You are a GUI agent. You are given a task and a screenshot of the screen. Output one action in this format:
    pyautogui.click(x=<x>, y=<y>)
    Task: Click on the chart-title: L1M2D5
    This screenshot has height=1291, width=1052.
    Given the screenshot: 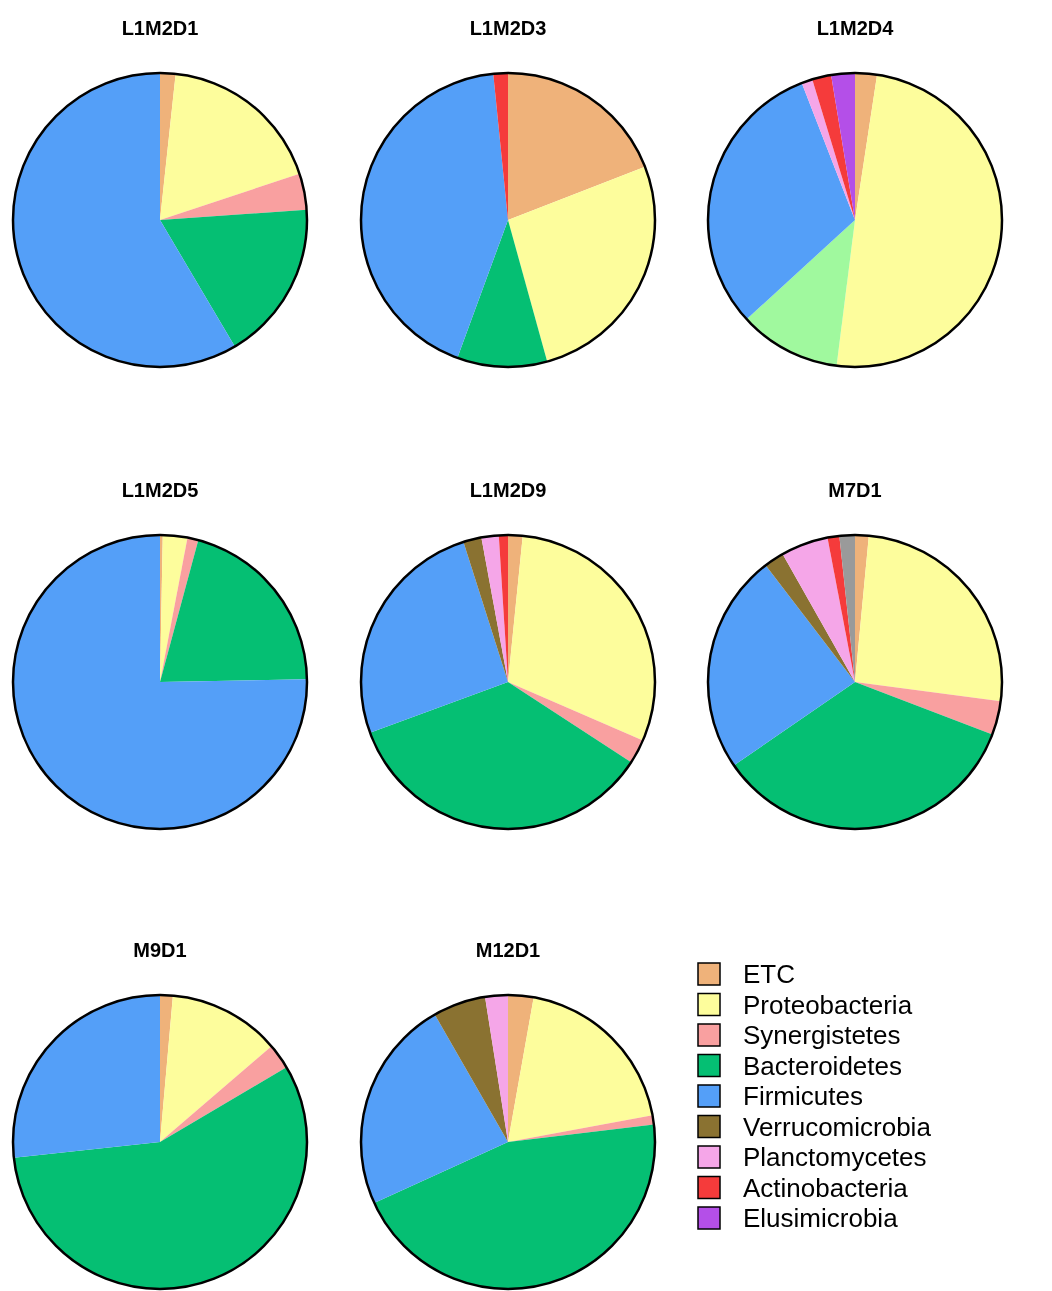 What is the action you would take?
    pyautogui.click(x=160, y=490)
    